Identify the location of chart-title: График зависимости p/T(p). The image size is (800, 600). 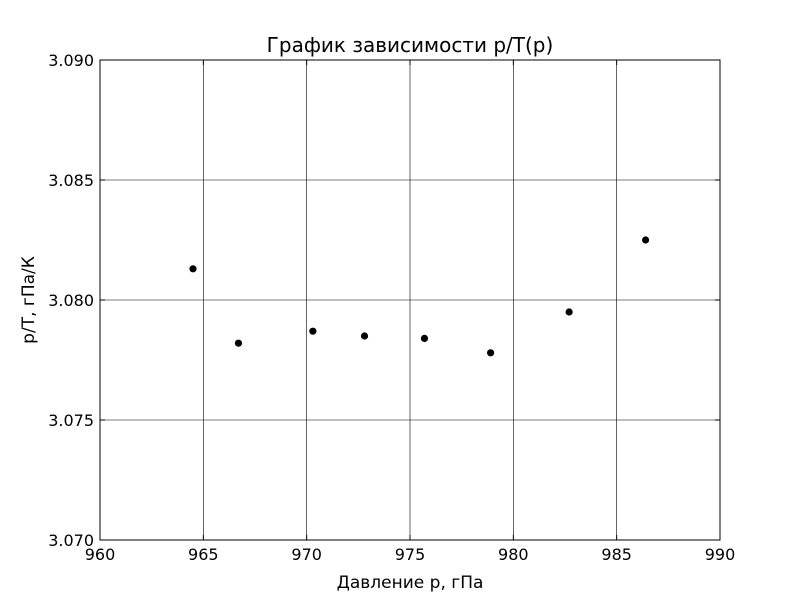
(410, 45).